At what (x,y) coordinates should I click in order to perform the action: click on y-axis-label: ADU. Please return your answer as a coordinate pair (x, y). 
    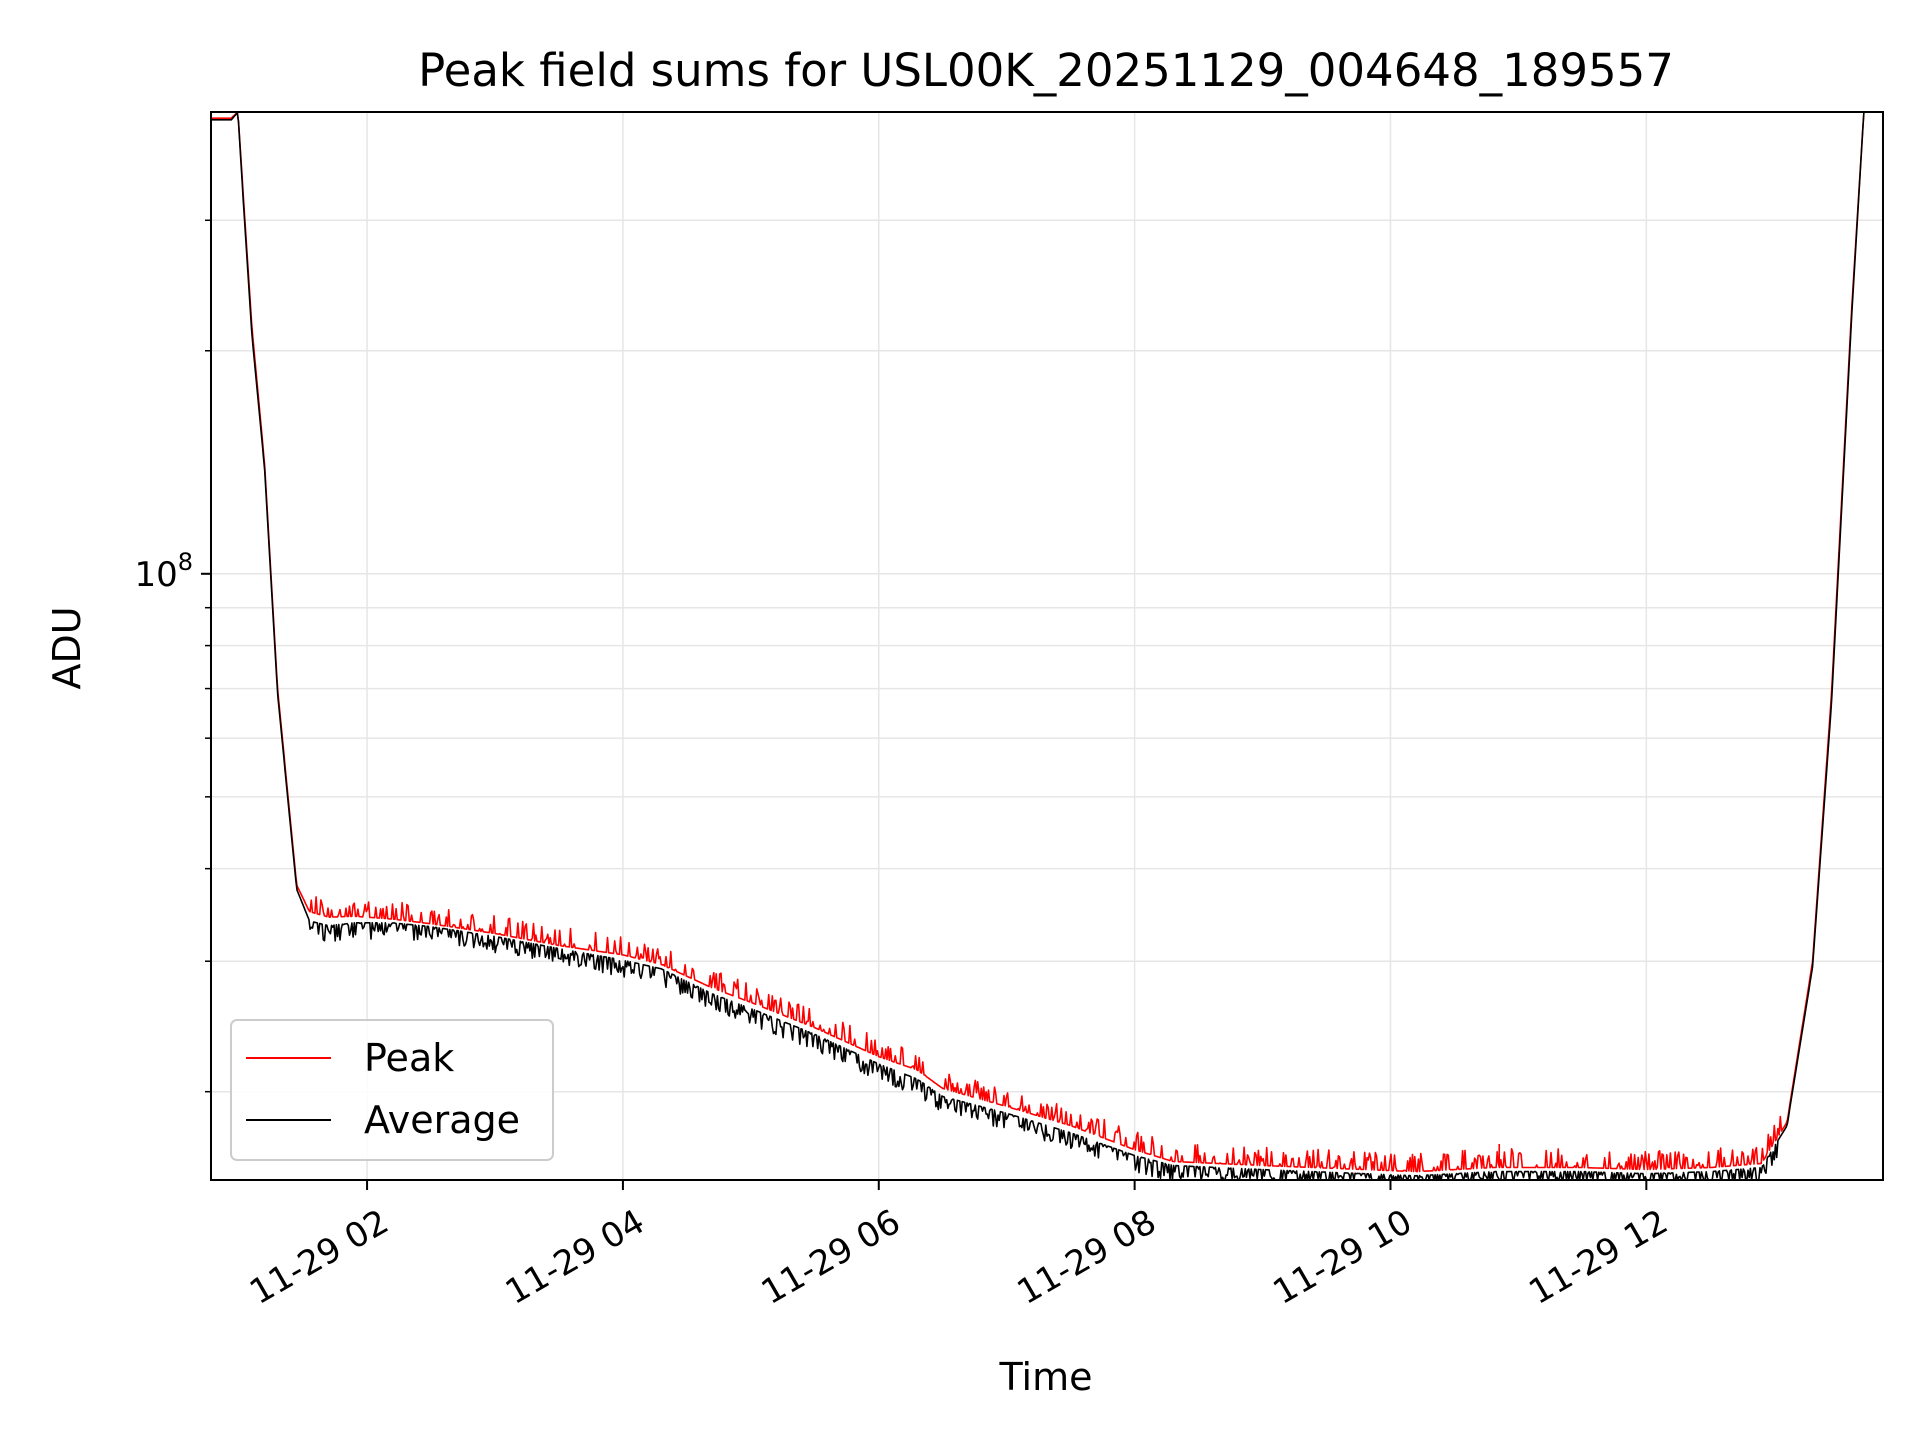
    Looking at the image, I should click on (67, 647).